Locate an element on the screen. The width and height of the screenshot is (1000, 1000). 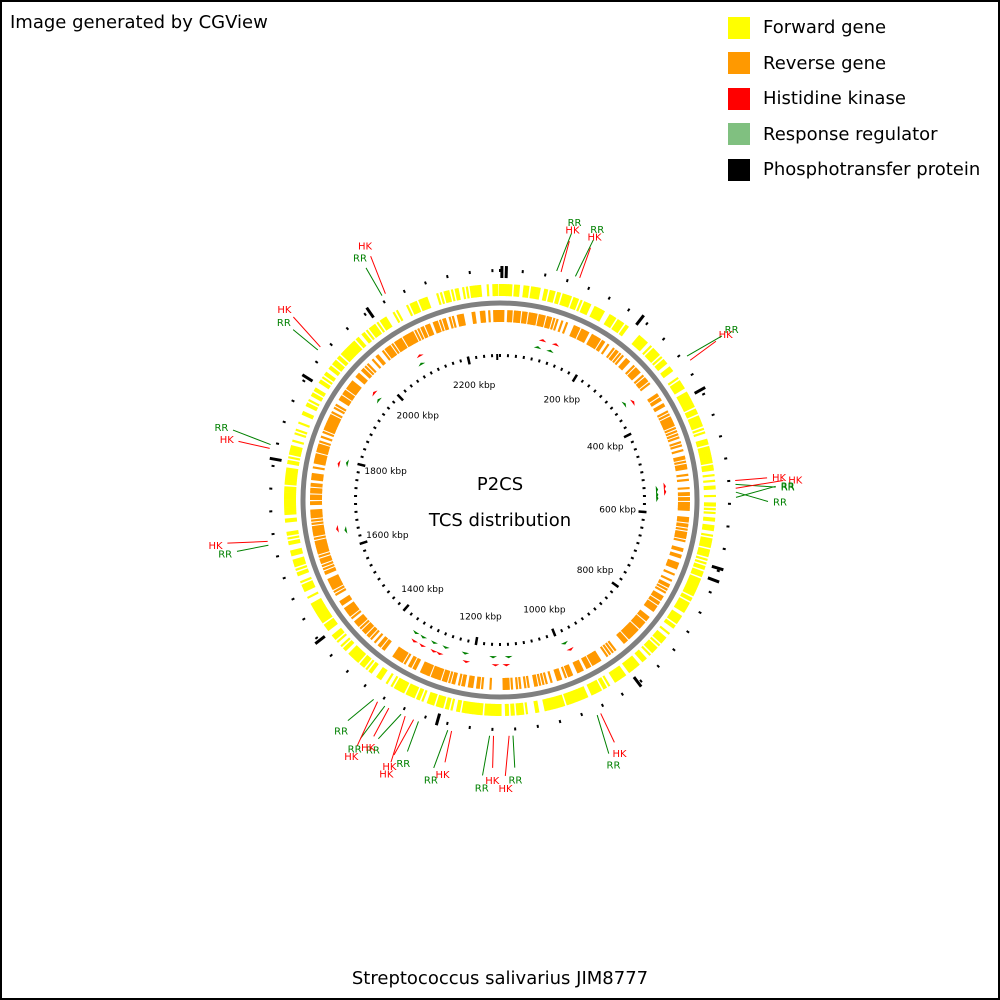
callout-line is located at coordinates (564, 252).